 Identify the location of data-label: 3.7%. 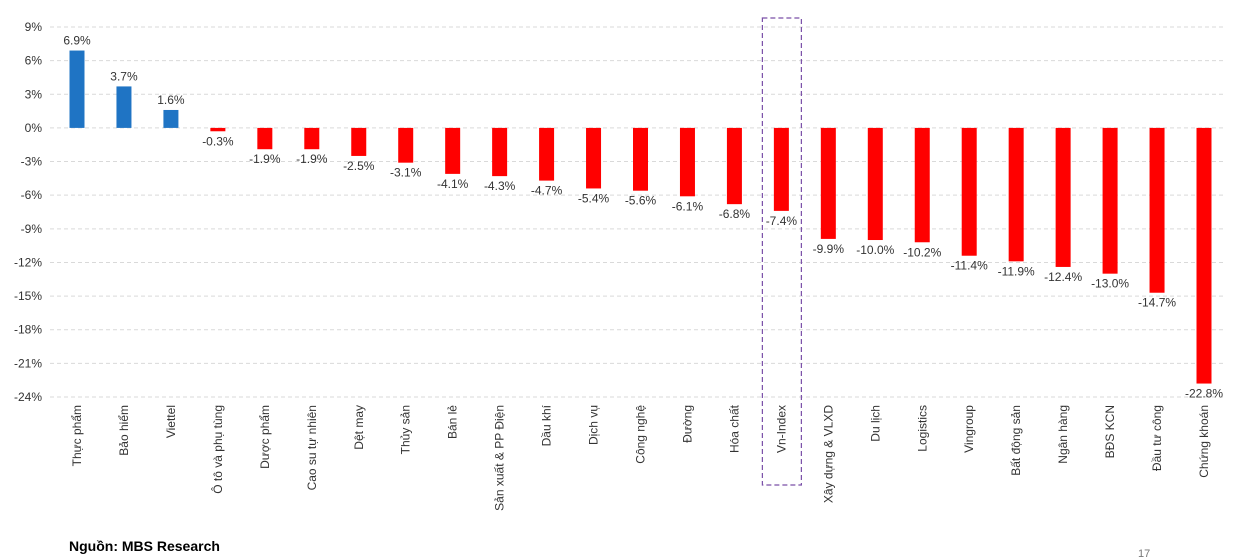
(124, 76).